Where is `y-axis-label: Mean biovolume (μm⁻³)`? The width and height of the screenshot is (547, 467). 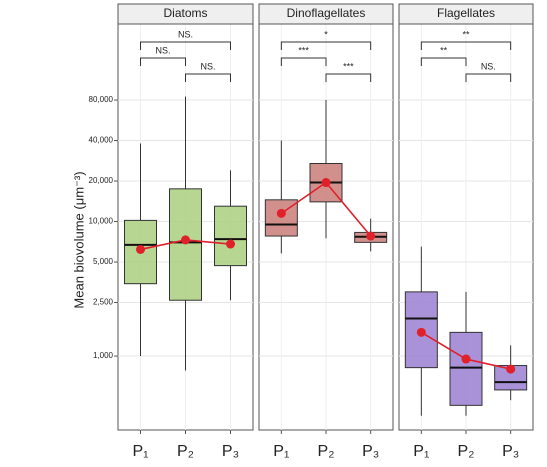 y-axis-label: Mean biovolume (μm⁻³) is located at coordinates (78, 239).